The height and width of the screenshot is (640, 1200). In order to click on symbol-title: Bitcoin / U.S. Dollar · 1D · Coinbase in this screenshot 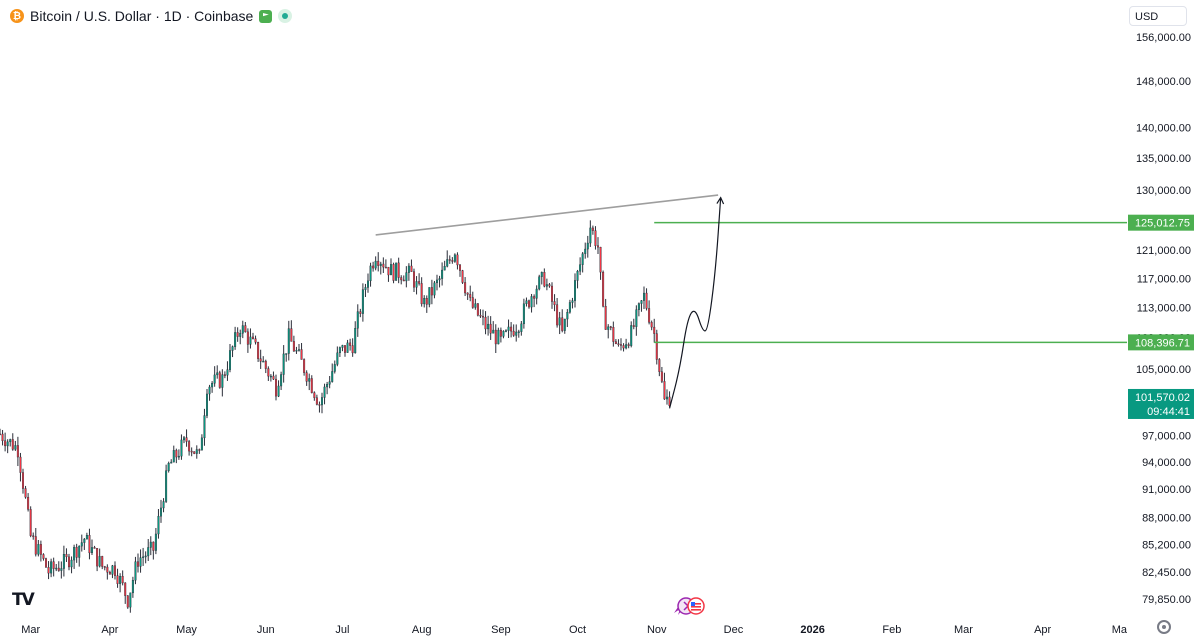, I will do `click(142, 16)`.